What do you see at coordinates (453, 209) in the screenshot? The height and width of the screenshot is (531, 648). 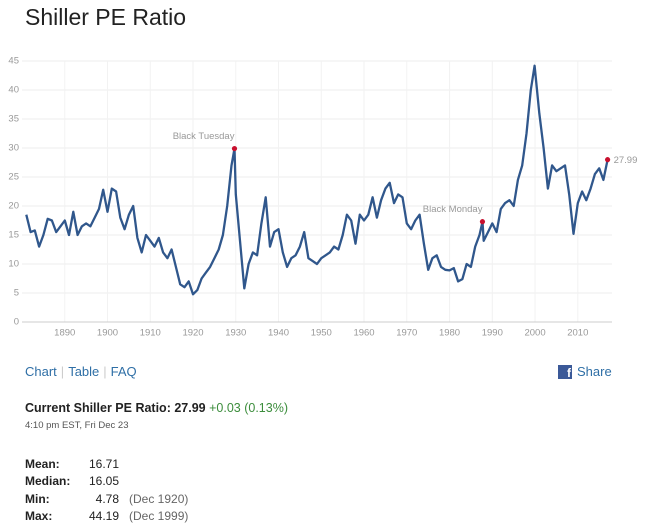 I see `annotation-label: Black Monday` at bounding box center [453, 209].